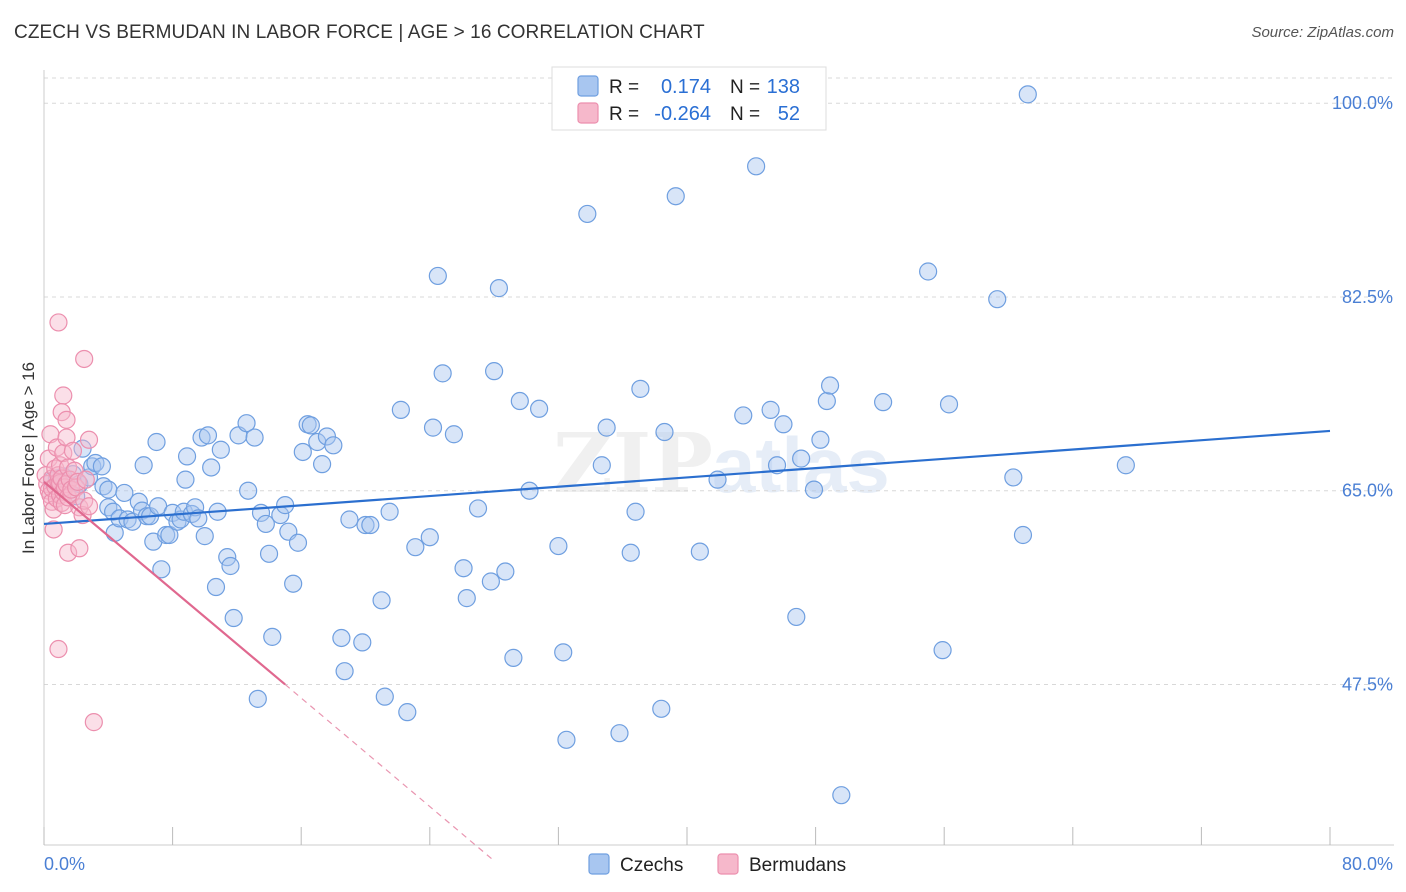 The height and width of the screenshot is (892, 1406). What do you see at coordinates (651, 865) in the screenshot?
I see `bottom-legend-label-czech: Czechs` at bounding box center [651, 865].